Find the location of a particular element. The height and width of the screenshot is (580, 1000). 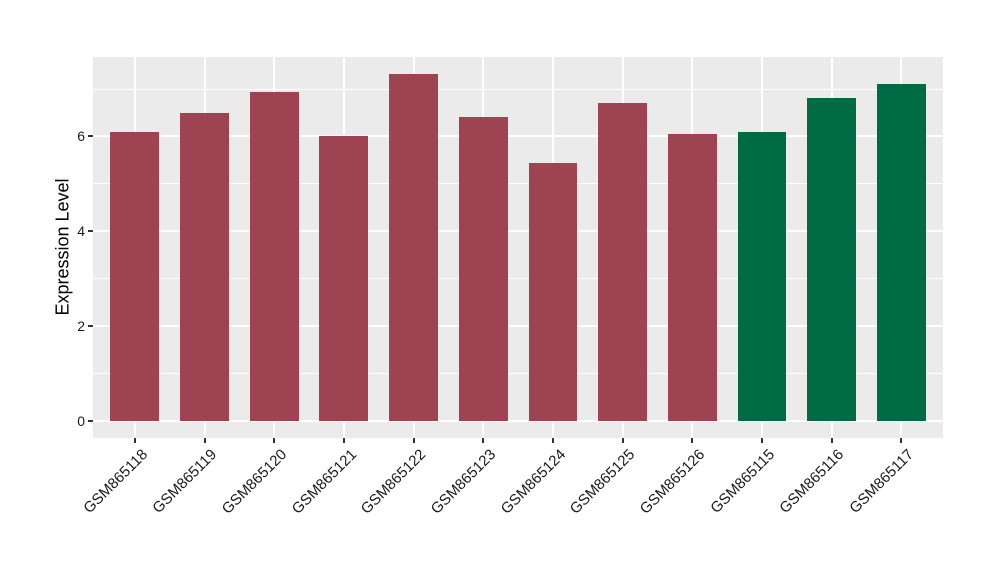

bar-GSM865119 is located at coordinates (204, 267).